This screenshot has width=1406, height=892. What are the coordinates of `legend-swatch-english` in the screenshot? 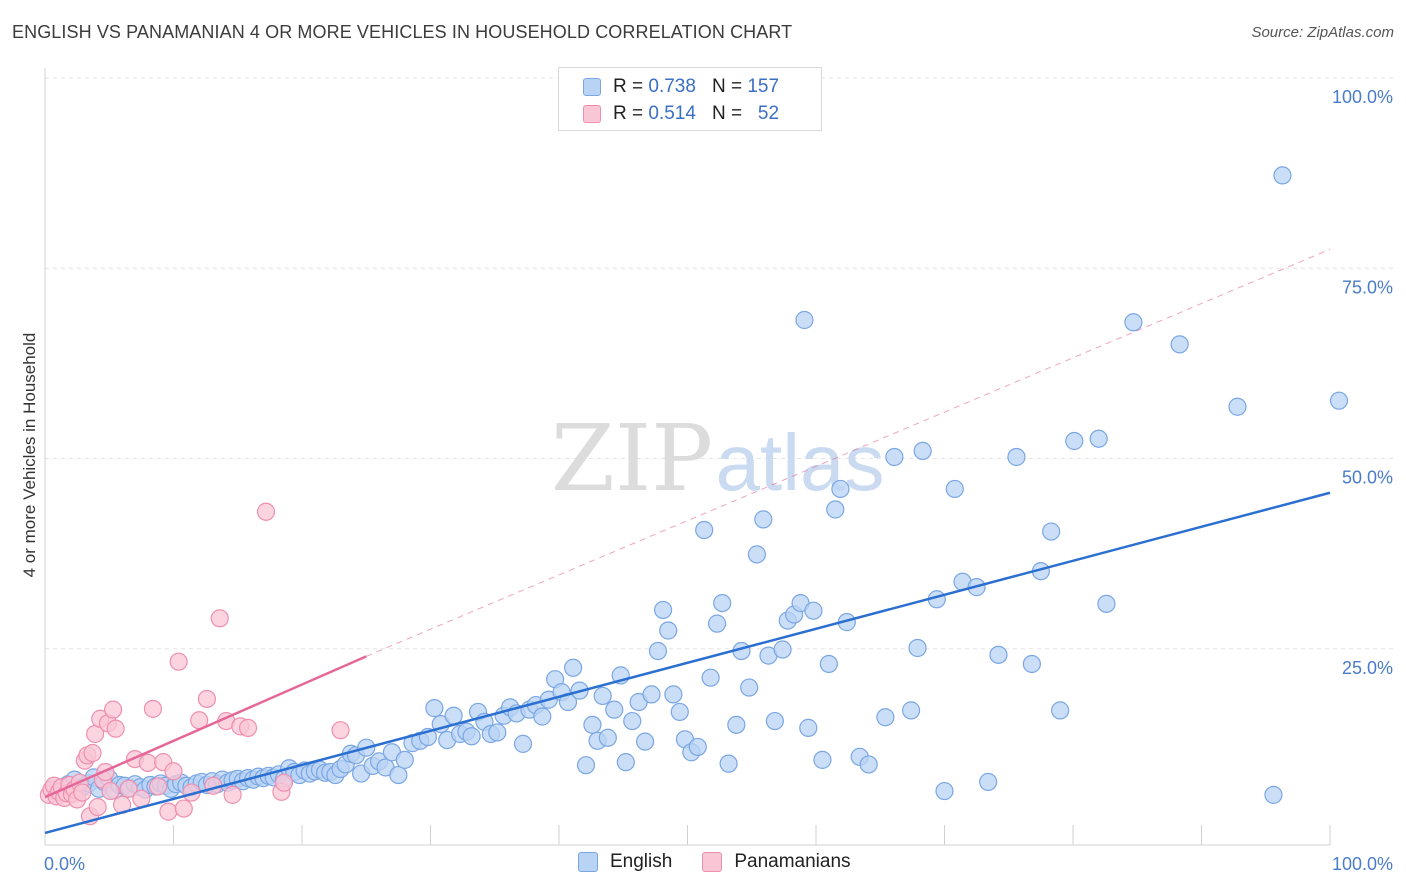 It's located at (592, 87).